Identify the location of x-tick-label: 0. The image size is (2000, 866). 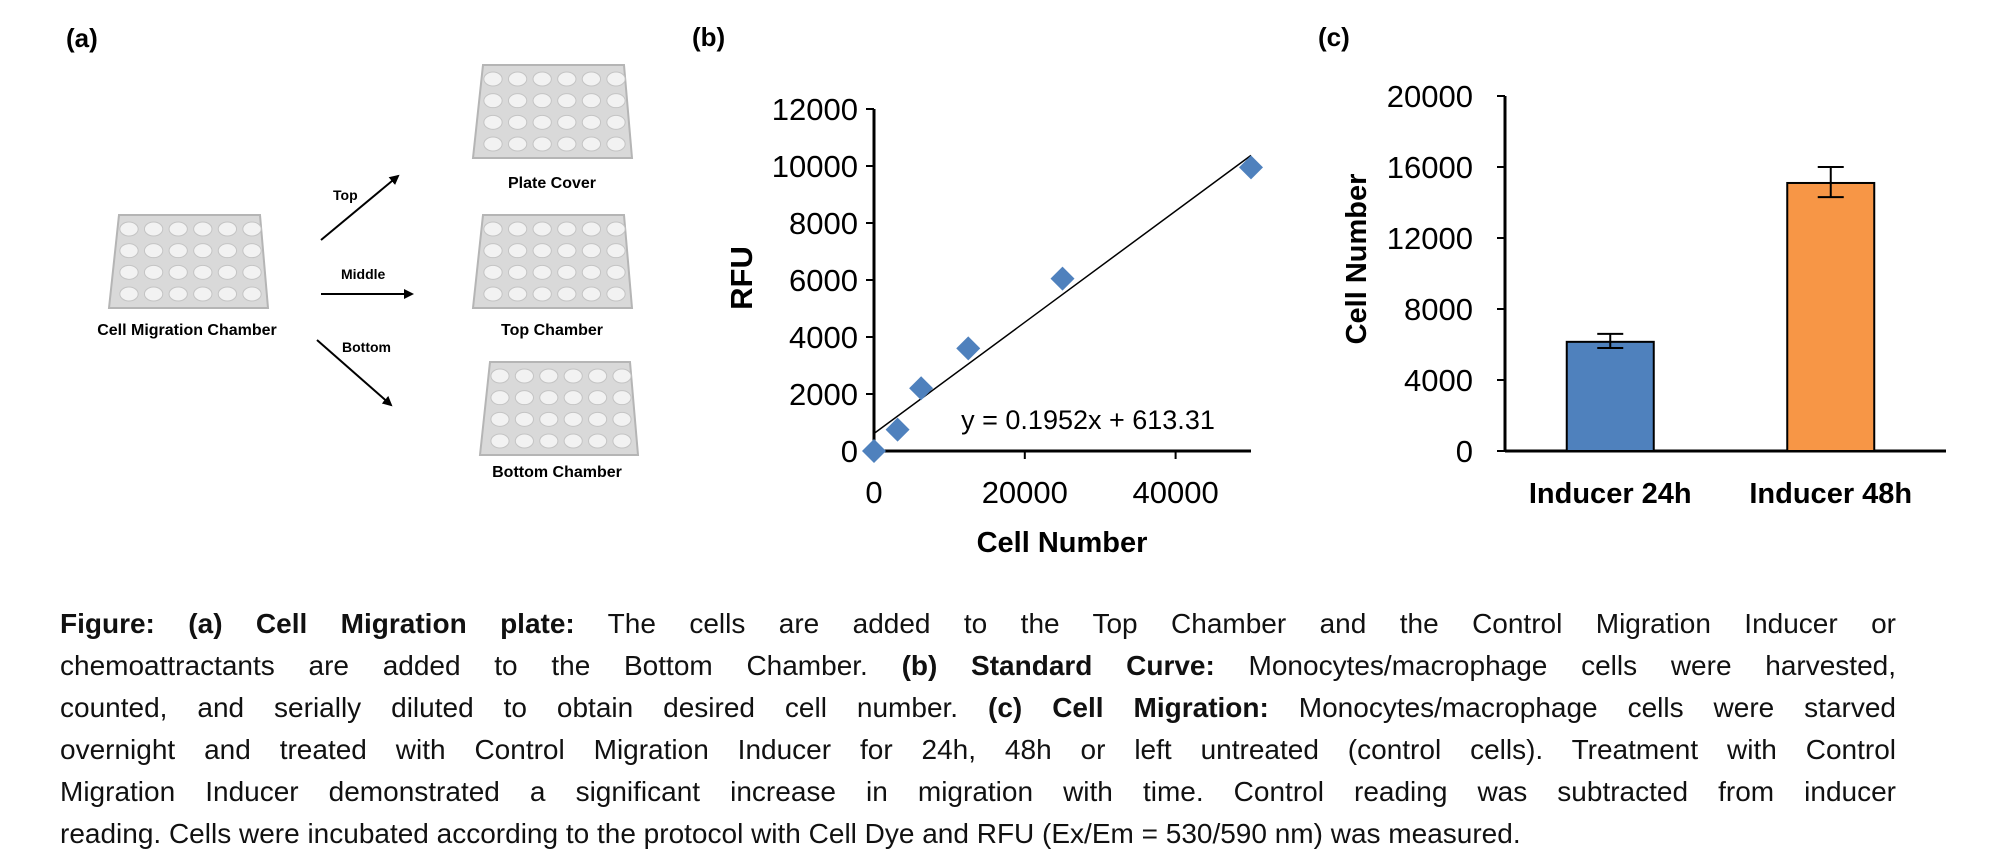
(873, 492).